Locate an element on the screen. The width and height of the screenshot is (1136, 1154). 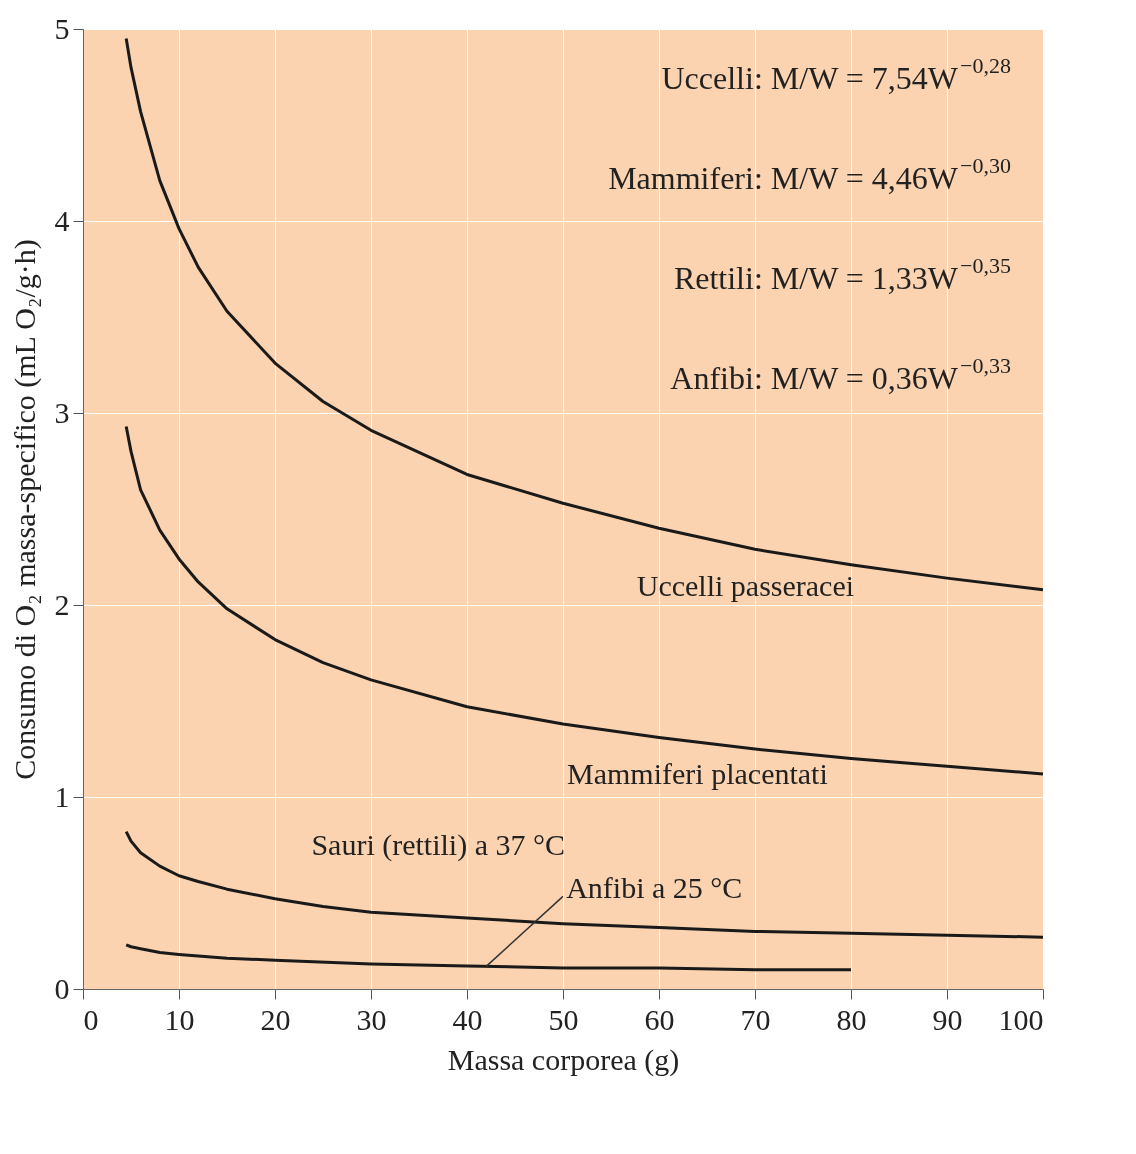
y-tick-label: 1 is located at coordinates (62, 796).